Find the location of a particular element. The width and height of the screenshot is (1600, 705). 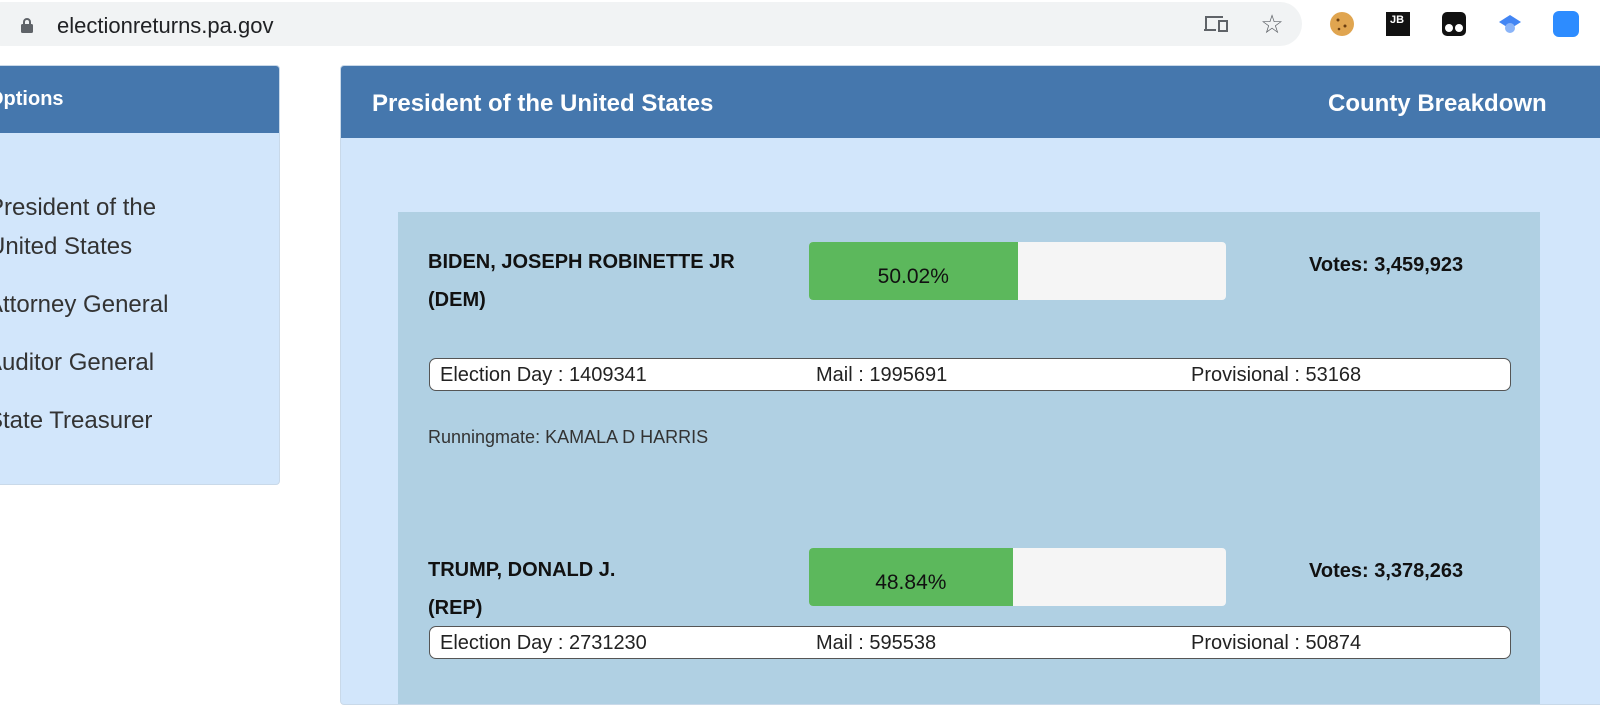

sidebar-item-president: President of the United States is located at coordinates (78, 227).